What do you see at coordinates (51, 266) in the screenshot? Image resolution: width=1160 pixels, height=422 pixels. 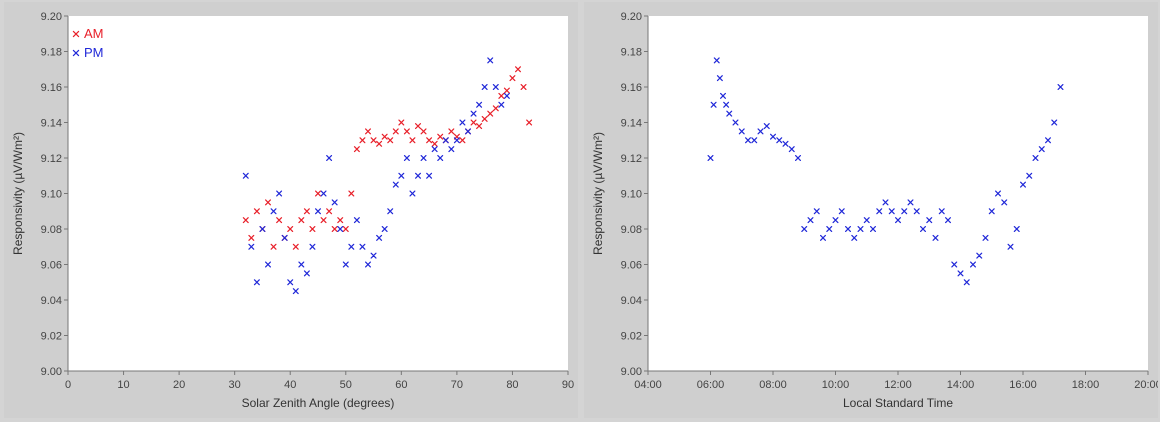 I see `y-tick-label: 9.06` at bounding box center [51, 266].